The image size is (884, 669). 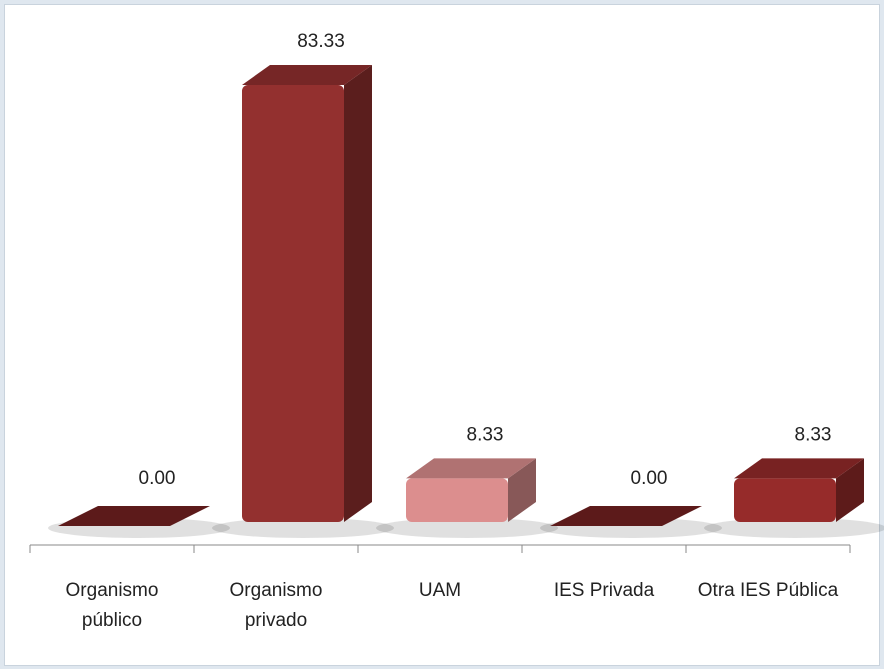 I want to click on x-tick-label: Organismo público, so click(x=112, y=605).